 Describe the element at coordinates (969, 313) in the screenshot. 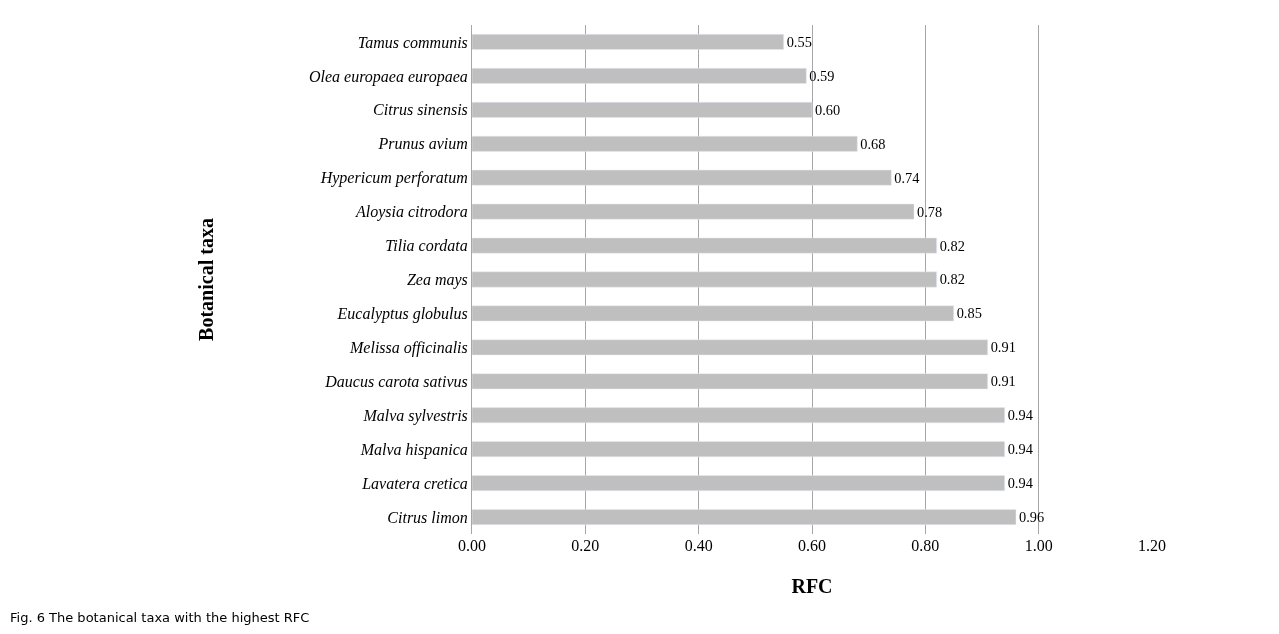

I see `data-label: 0.85` at that location.